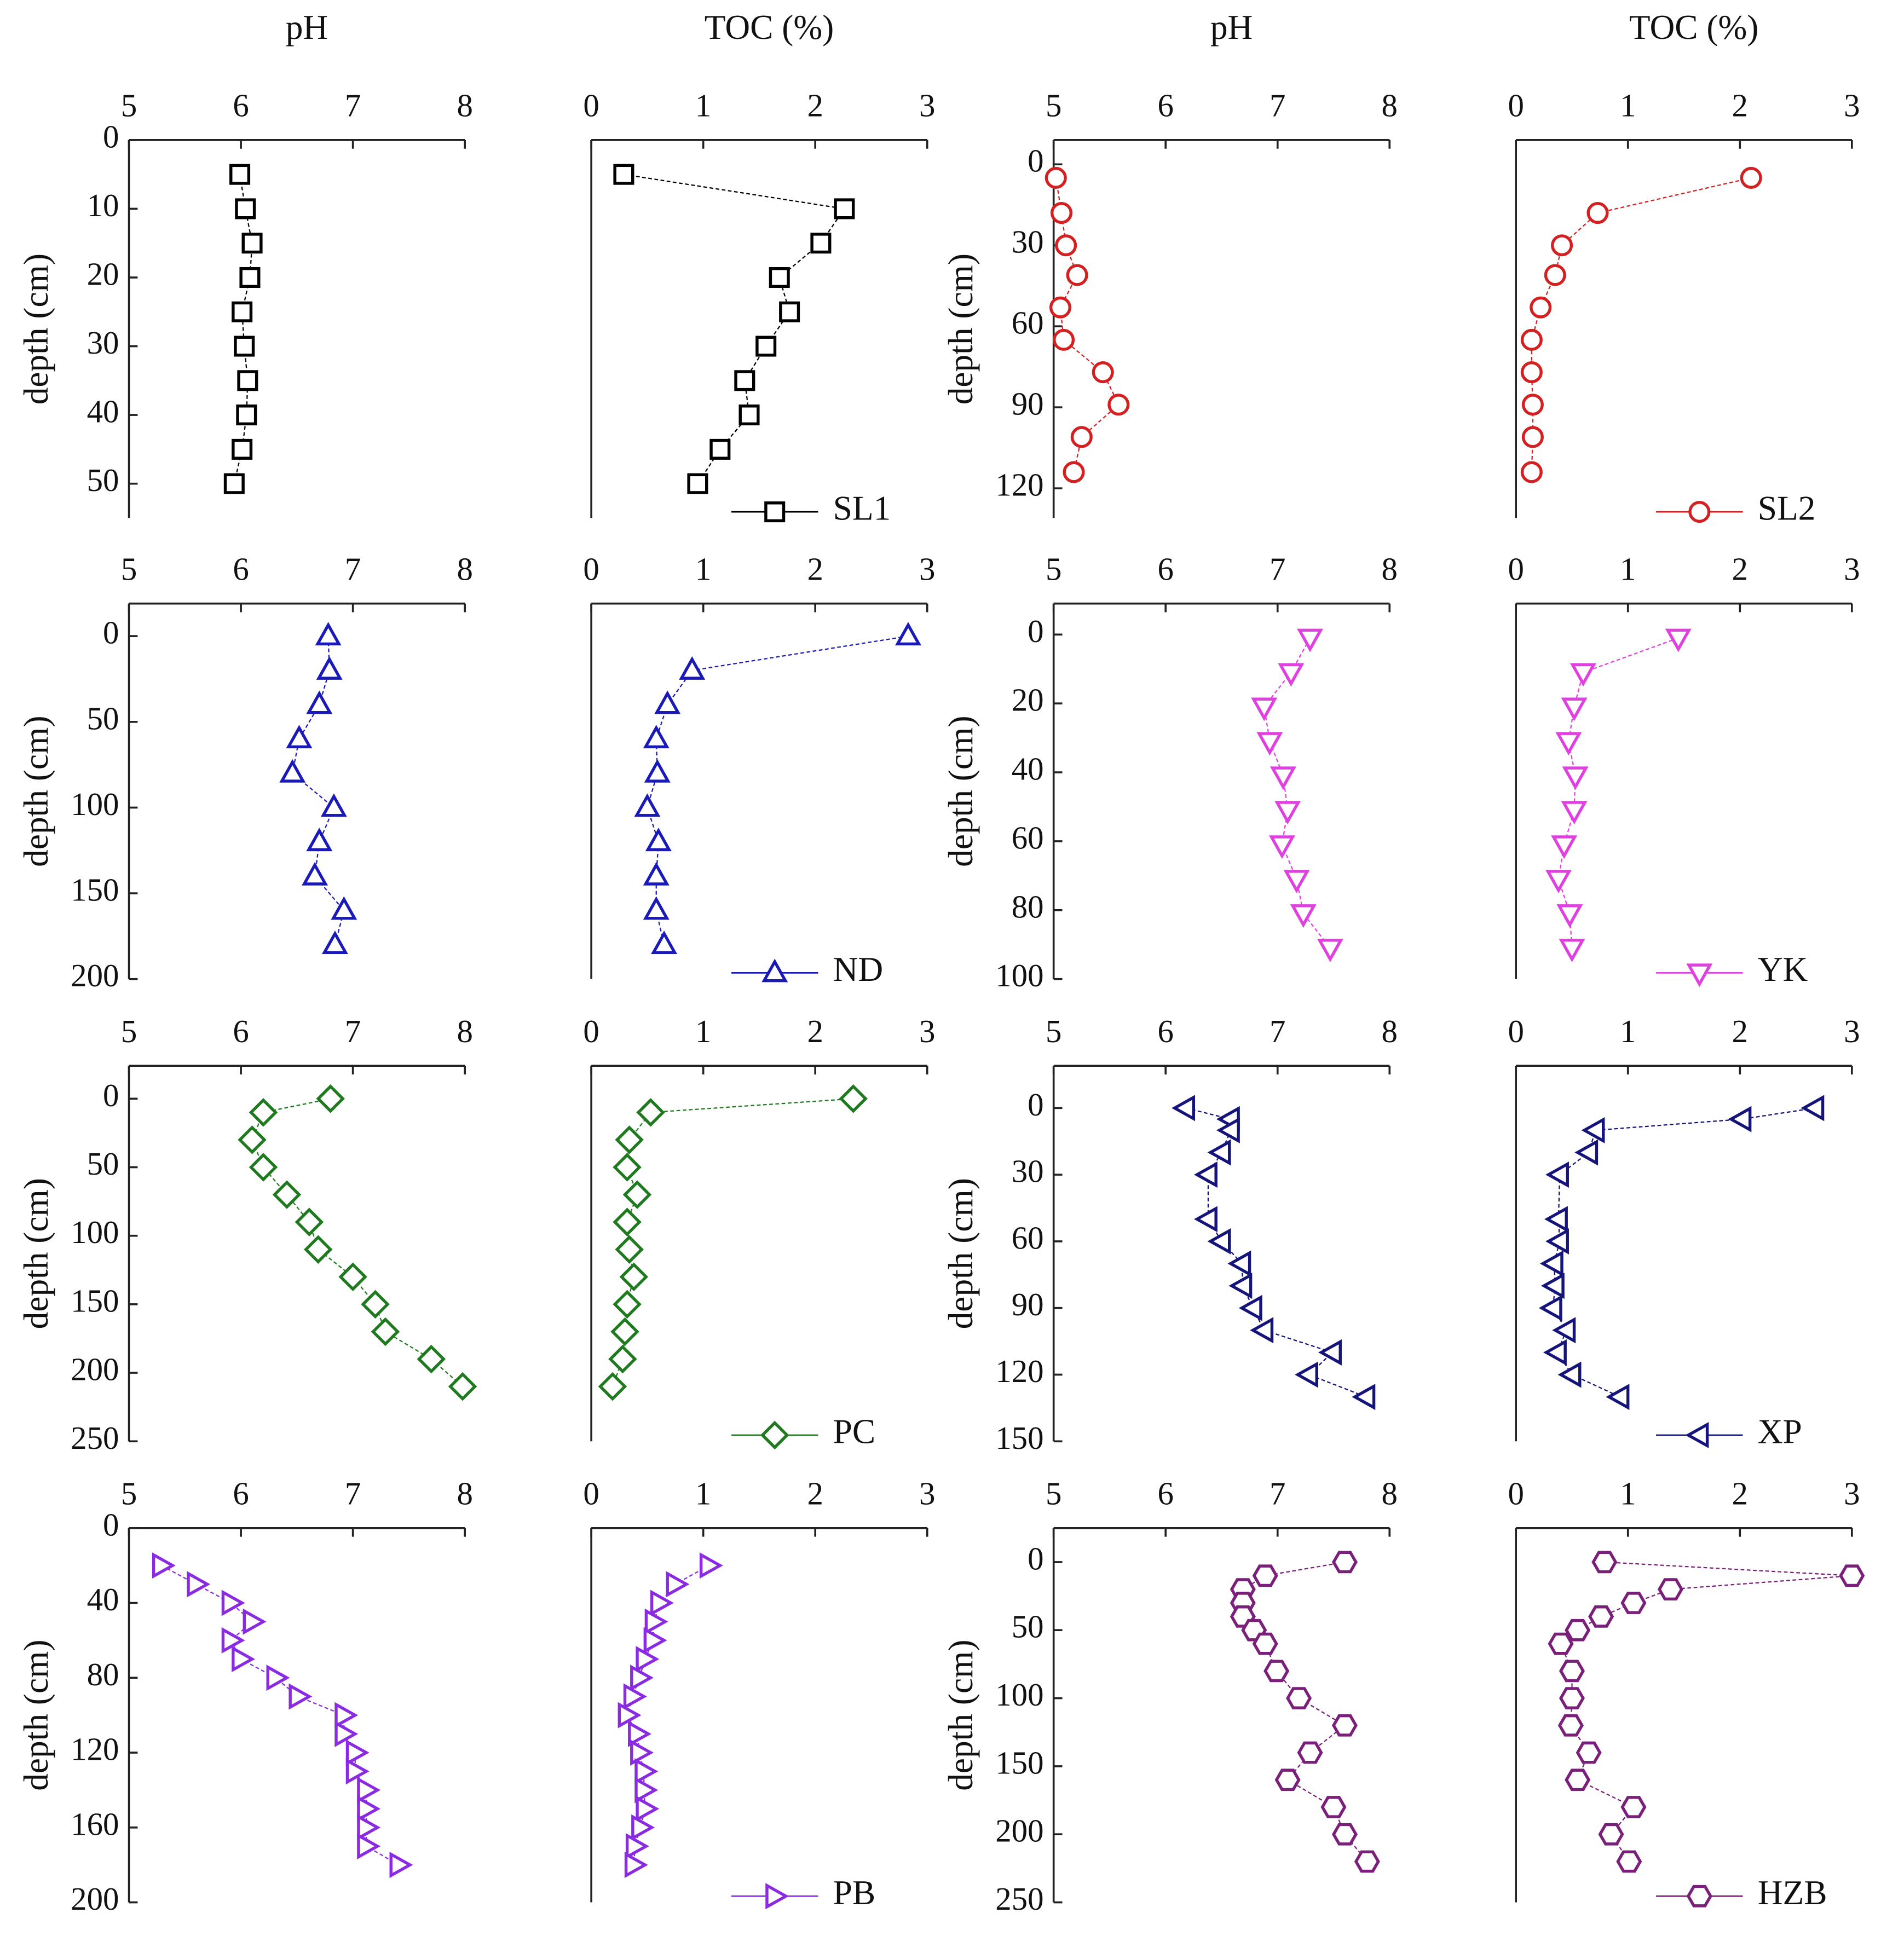 The width and height of the screenshot is (1904, 1942). What do you see at coordinates (95, 1824) in the screenshot?
I see `y-tick-label: 160` at bounding box center [95, 1824].